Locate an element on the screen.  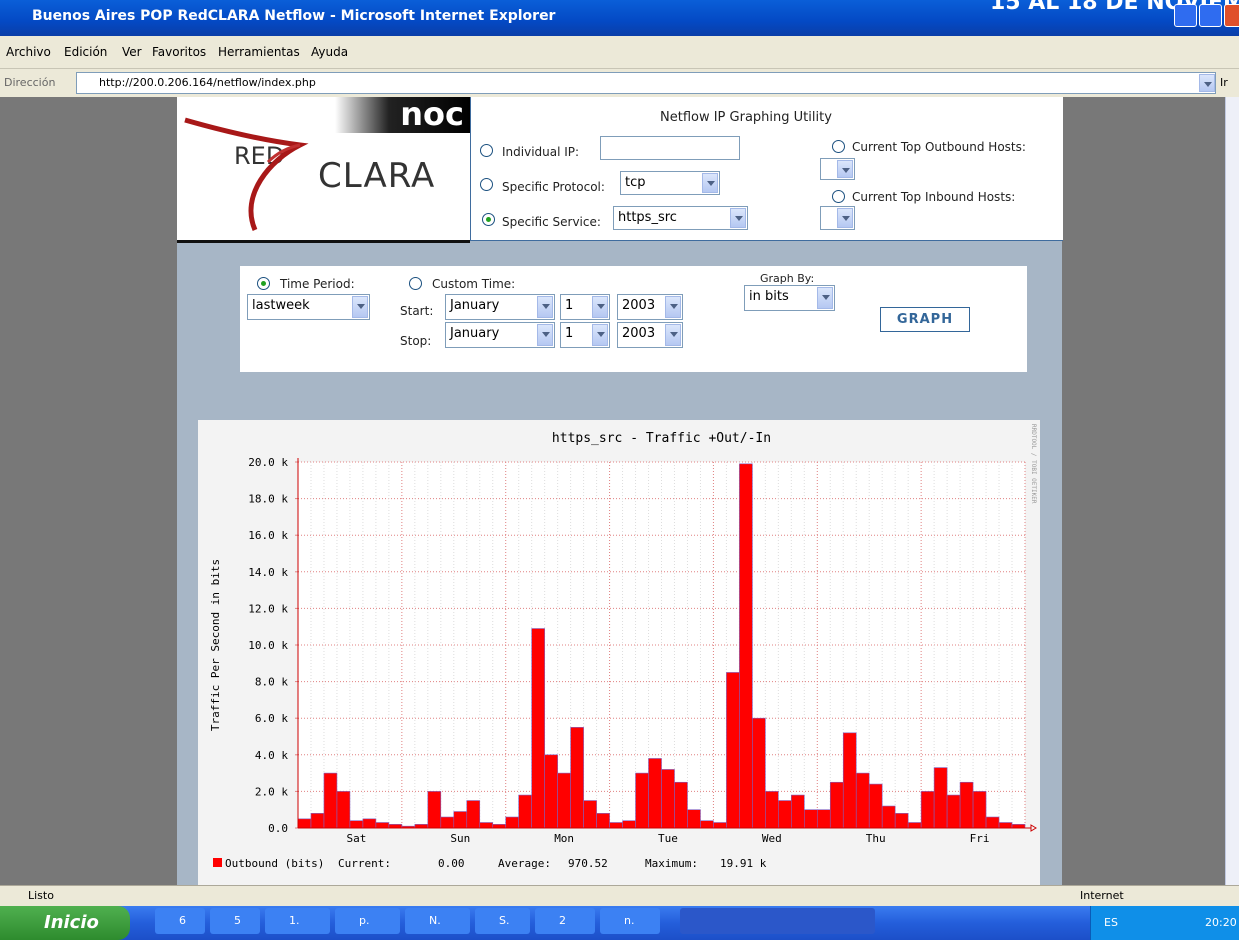
address-label: Dirección is located at coordinates (30, 82).